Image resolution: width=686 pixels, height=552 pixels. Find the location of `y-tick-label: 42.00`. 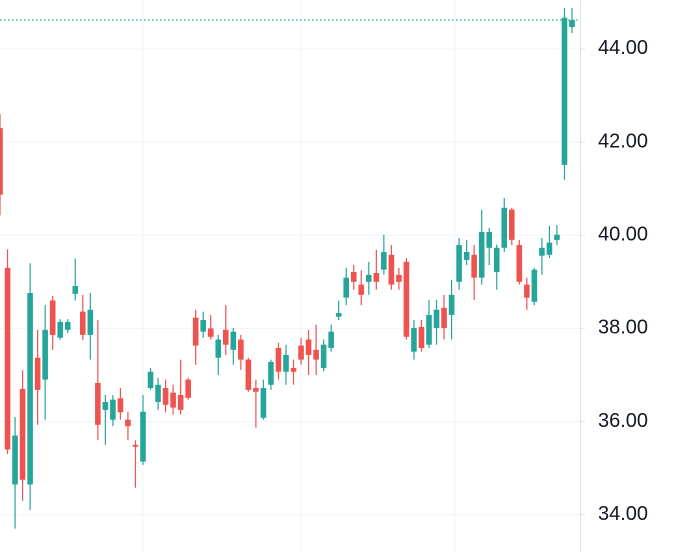

y-tick-label: 42.00 is located at coordinates (623, 141).